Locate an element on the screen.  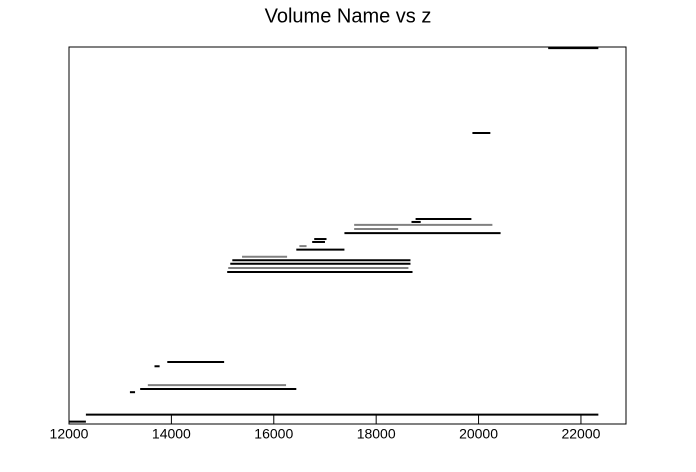
chart-title: Volume Name vs z is located at coordinates (348, 16).